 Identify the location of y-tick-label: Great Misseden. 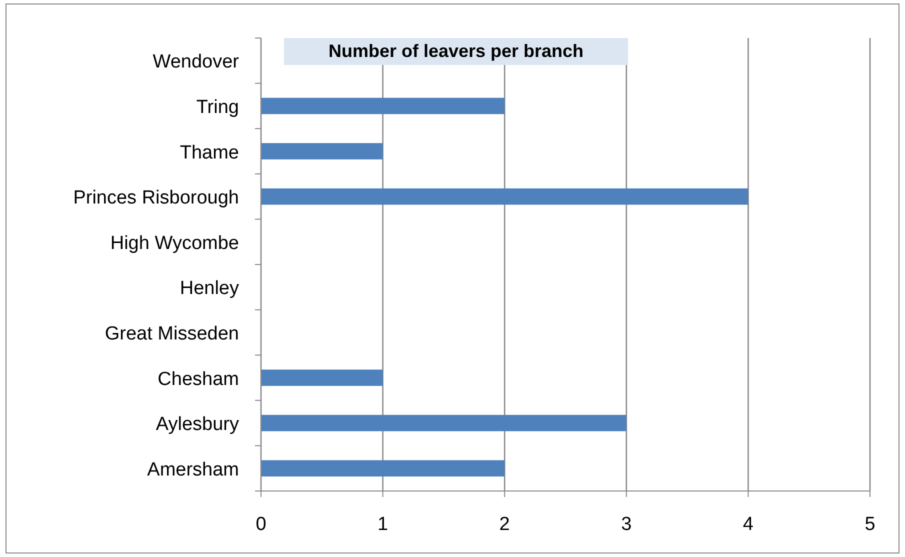
(171, 333).